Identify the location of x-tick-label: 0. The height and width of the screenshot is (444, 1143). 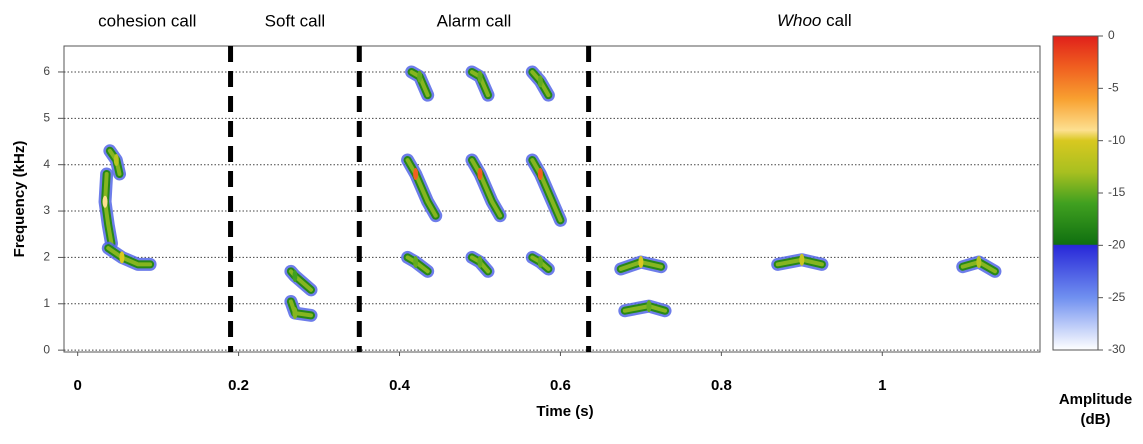
(78, 385).